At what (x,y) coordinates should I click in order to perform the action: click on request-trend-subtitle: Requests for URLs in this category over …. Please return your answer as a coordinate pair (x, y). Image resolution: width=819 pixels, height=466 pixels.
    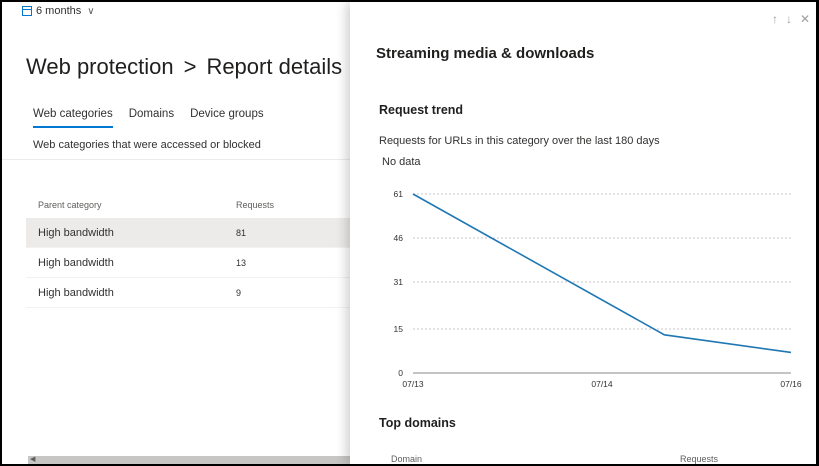
    Looking at the image, I should click on (519, 141).